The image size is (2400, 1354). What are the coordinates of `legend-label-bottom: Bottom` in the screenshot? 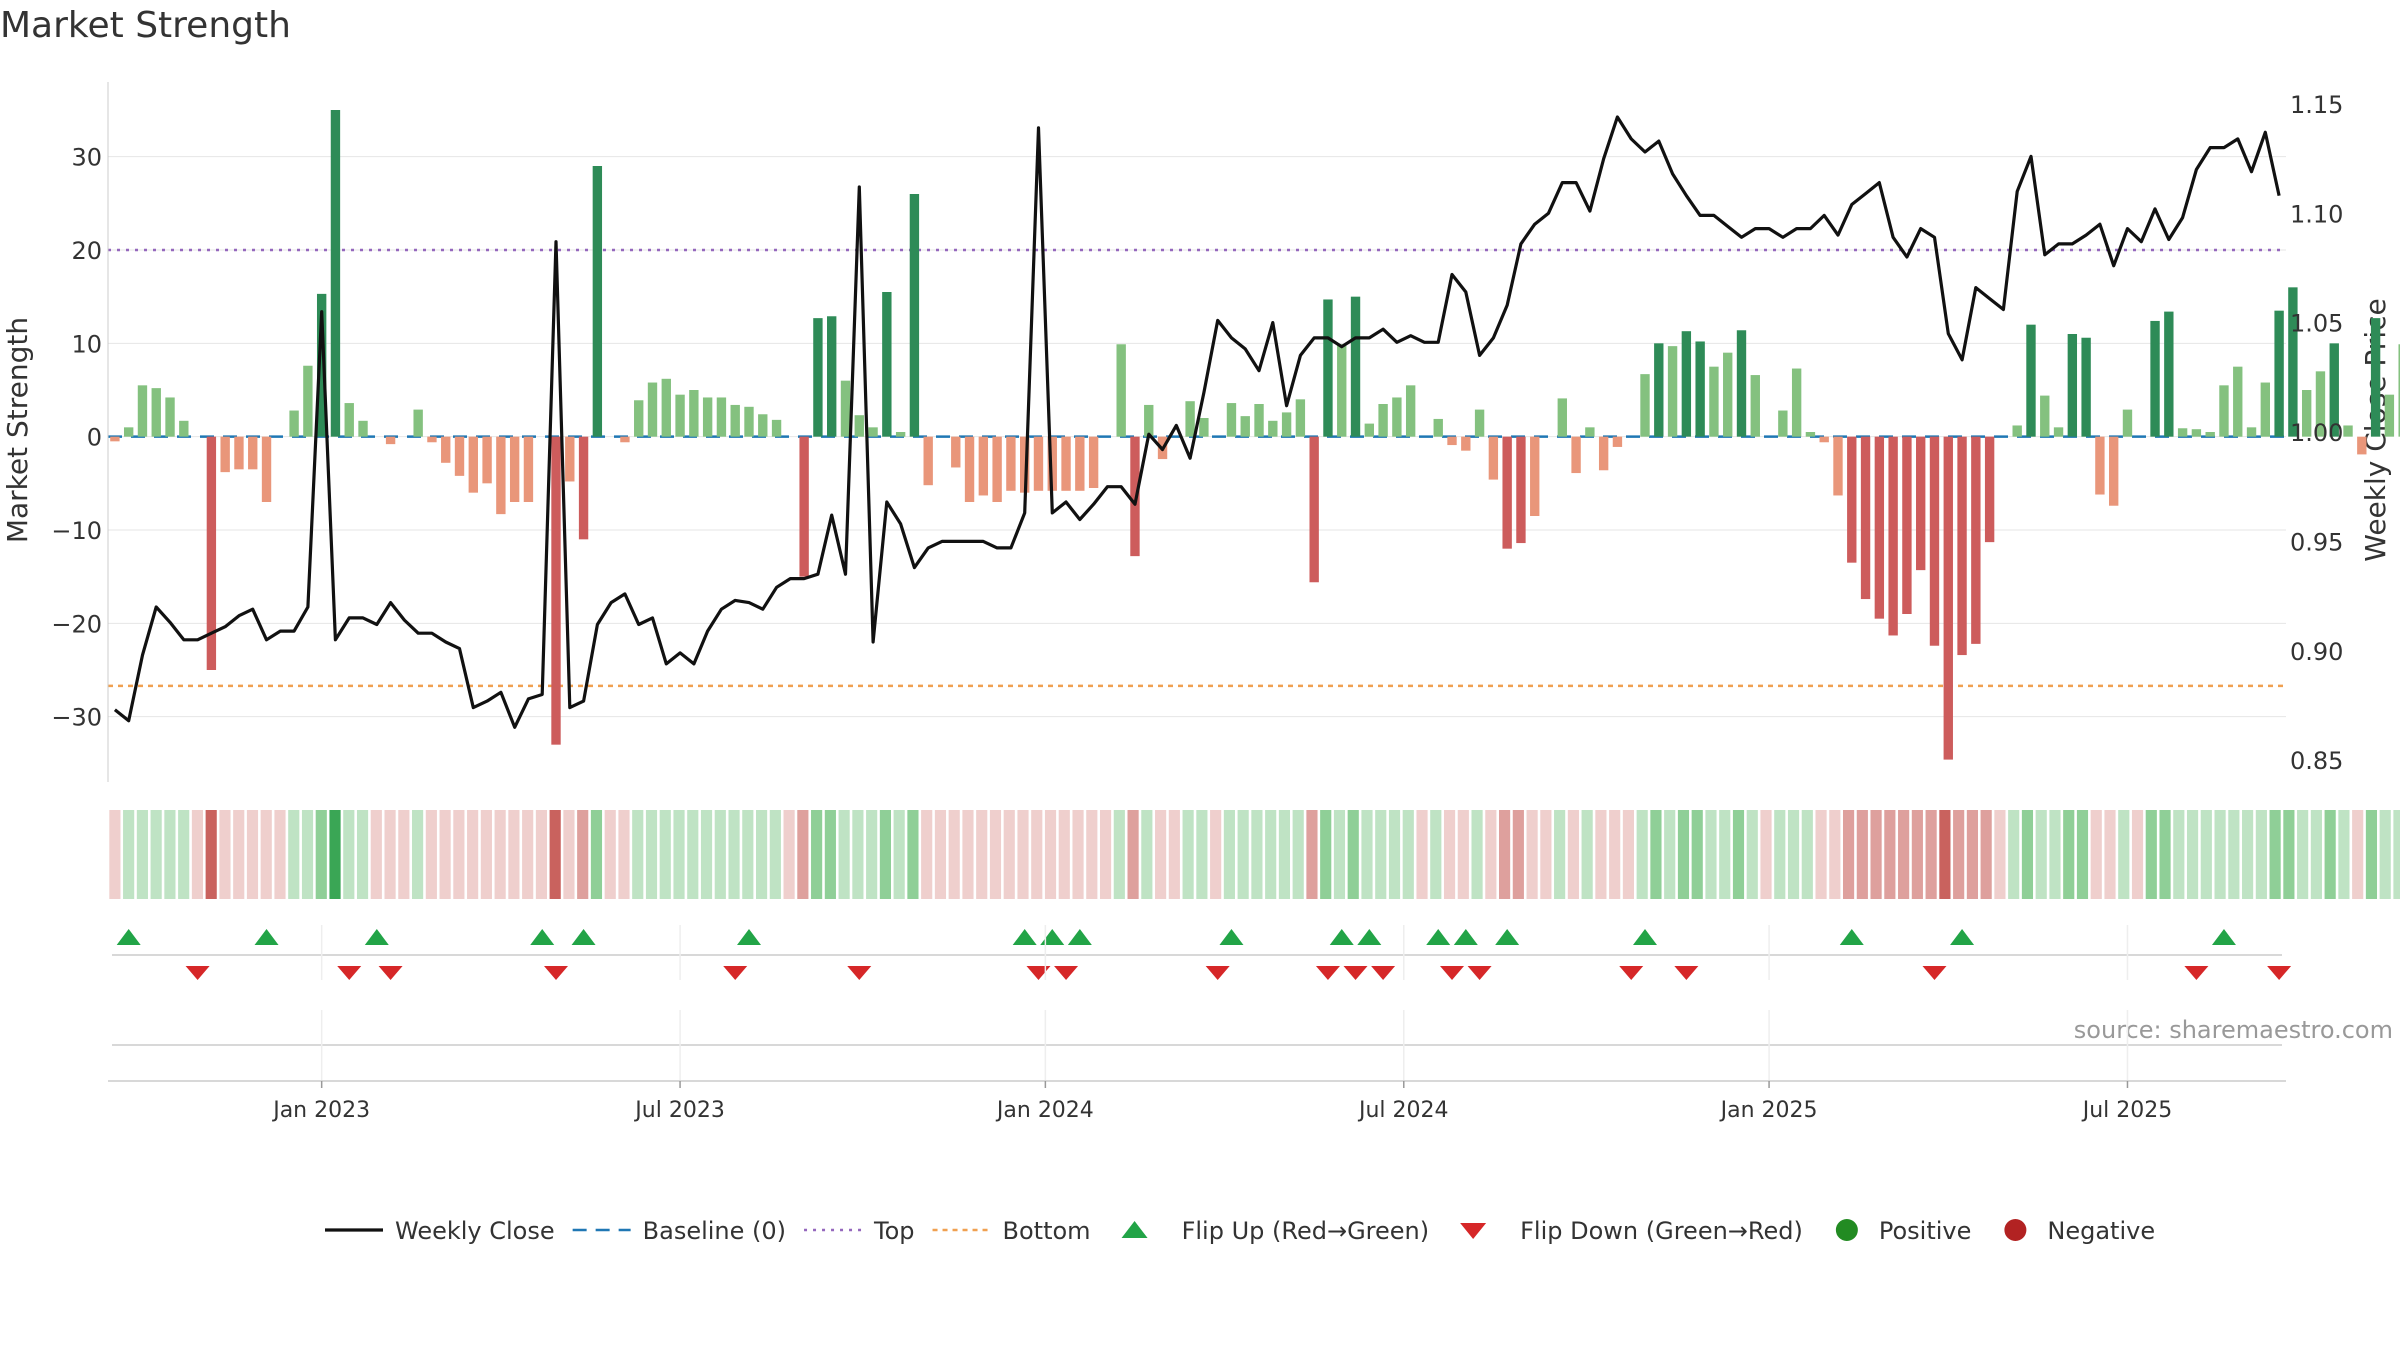 It's located at (1047, 1231).